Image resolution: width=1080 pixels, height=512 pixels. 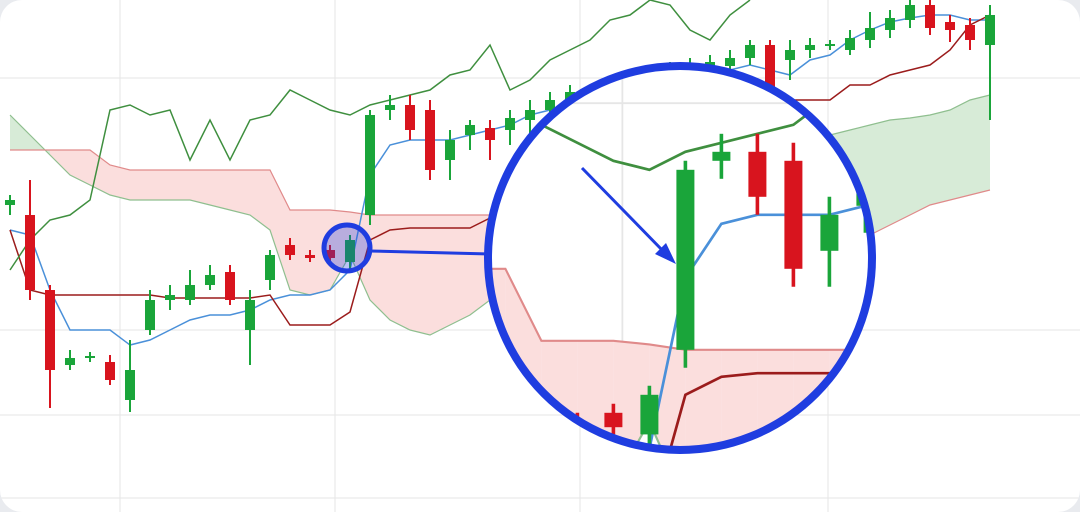 I want to click on focus-circle, so click(x=347, y=248).